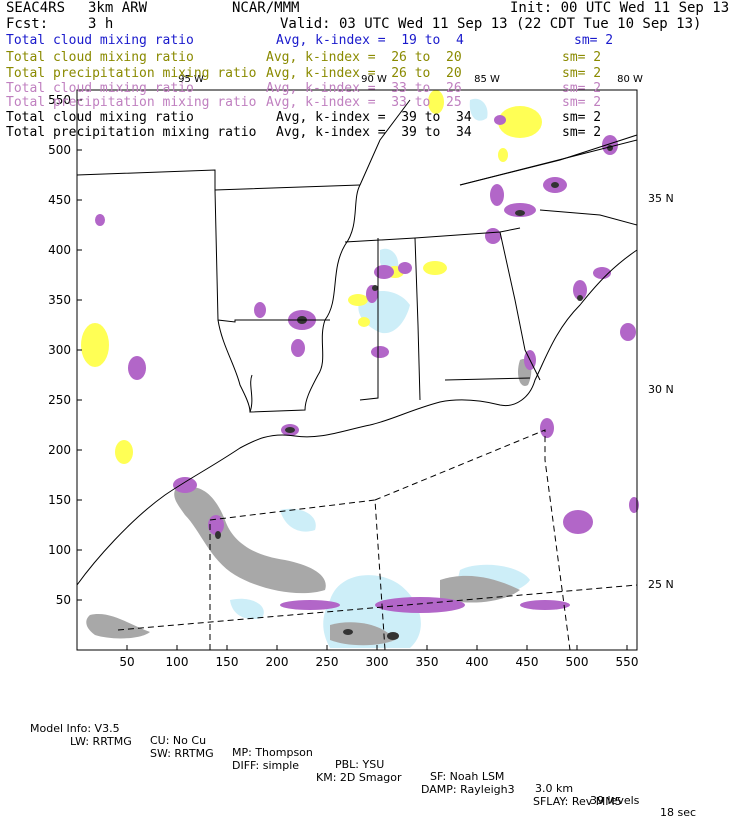 Image resolution: width=740 pixels, height=819 pixels. Describe the element at coordinates (477, 662) in the screenshot. I see `x-tick-label: 400` at that location.